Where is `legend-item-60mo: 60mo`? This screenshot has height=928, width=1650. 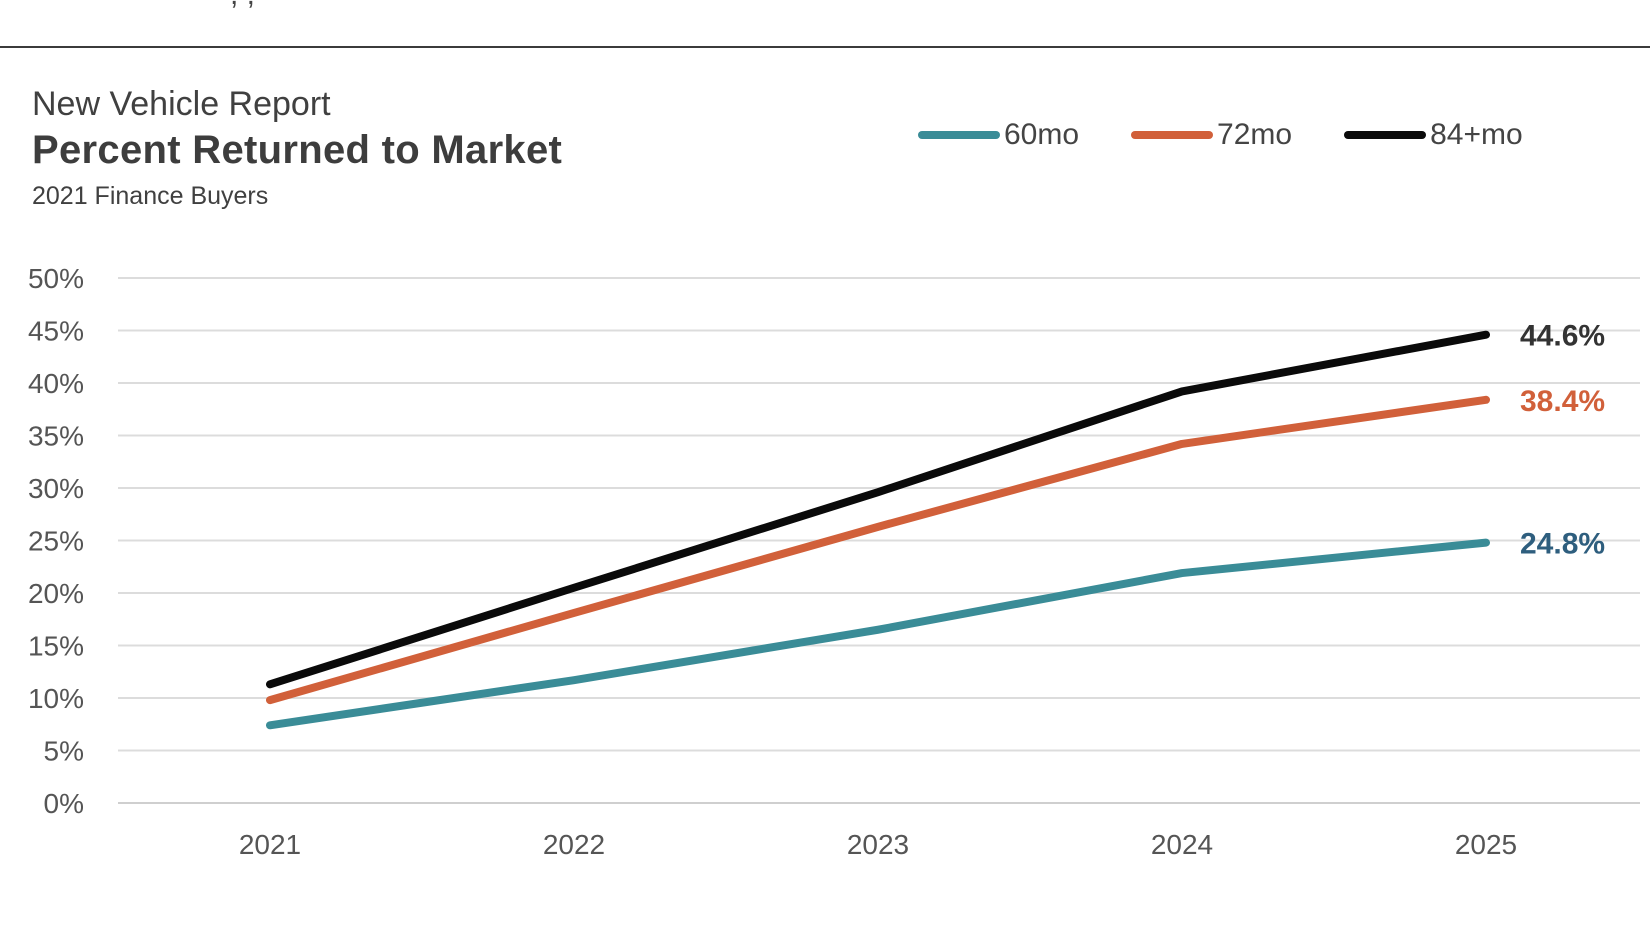 legend-item-60mo: 60mo is located at coordinates (998, 135).